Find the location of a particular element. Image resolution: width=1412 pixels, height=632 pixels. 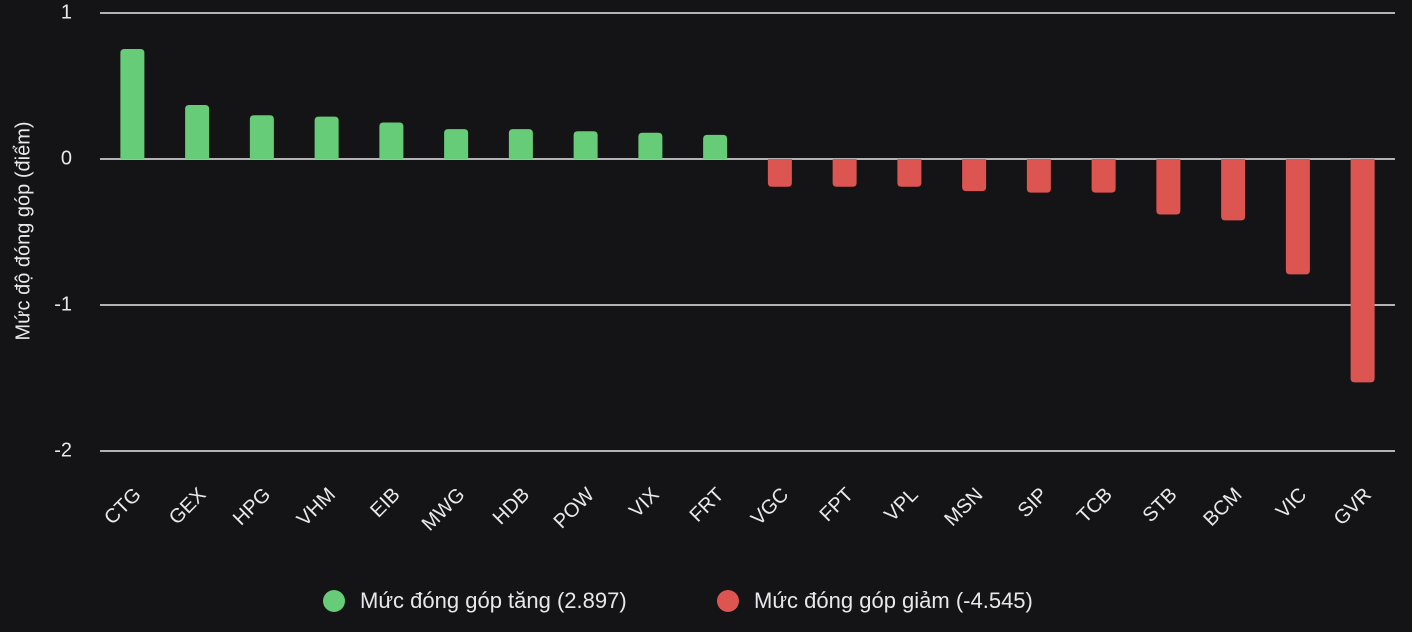

x-tick-label: BCM is located at coordinates (1222, 507).